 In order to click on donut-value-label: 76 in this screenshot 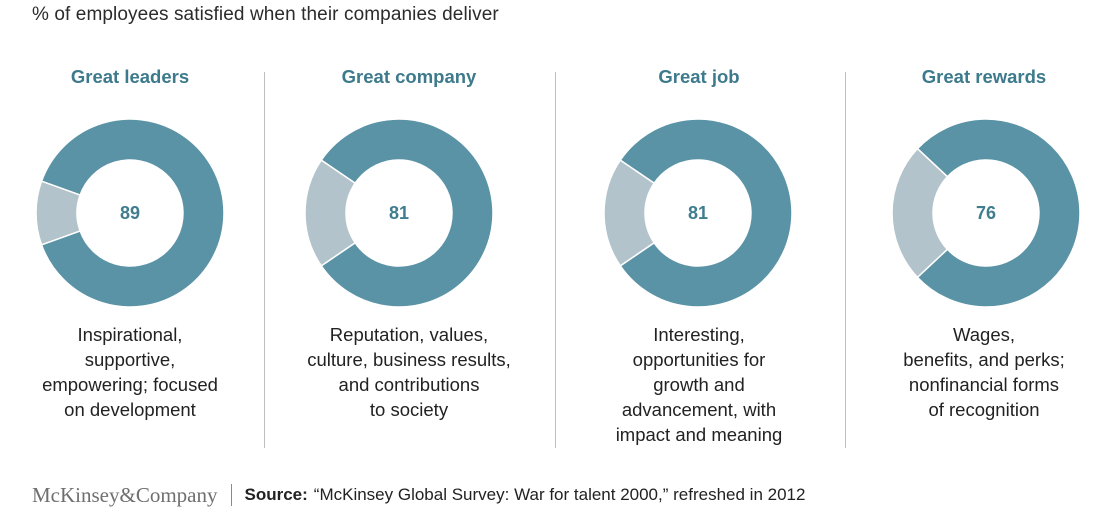, I will do `click(986, 213)`.